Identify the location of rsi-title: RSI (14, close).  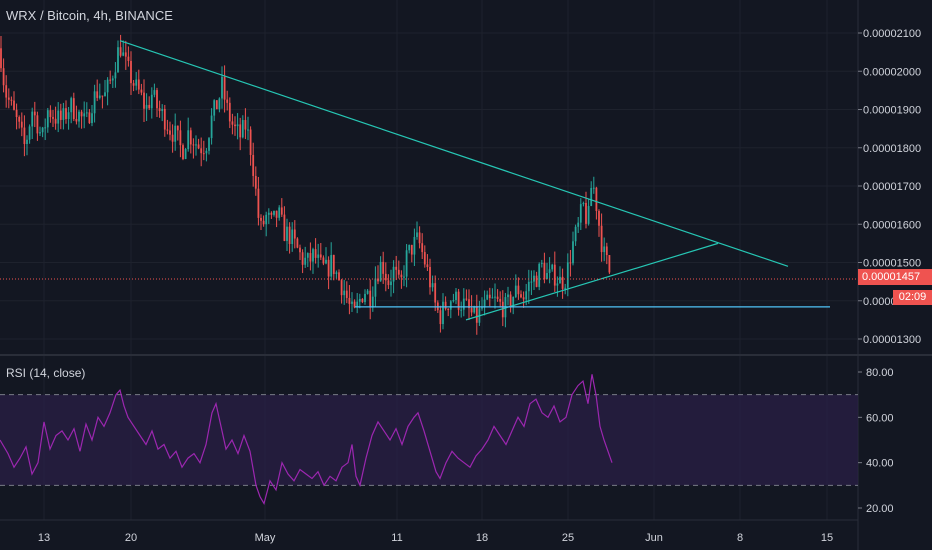
(46, 373).